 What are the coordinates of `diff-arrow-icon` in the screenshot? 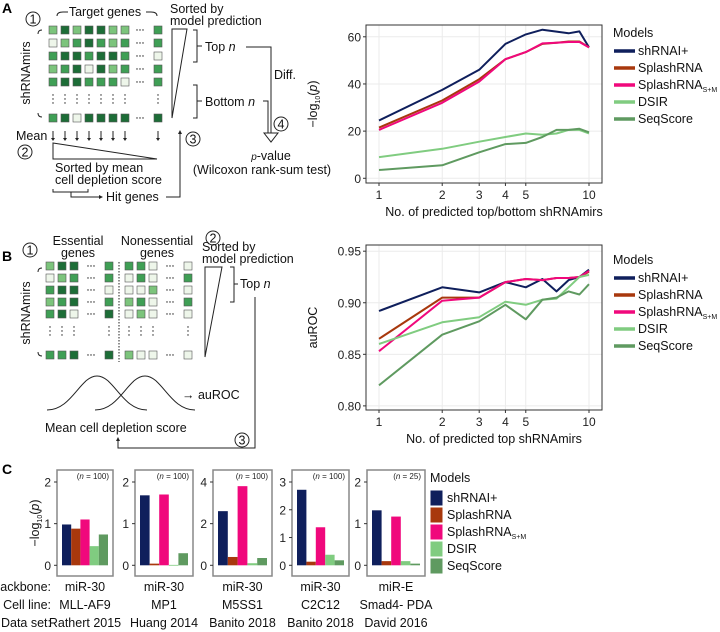 It's located at (271, 137).